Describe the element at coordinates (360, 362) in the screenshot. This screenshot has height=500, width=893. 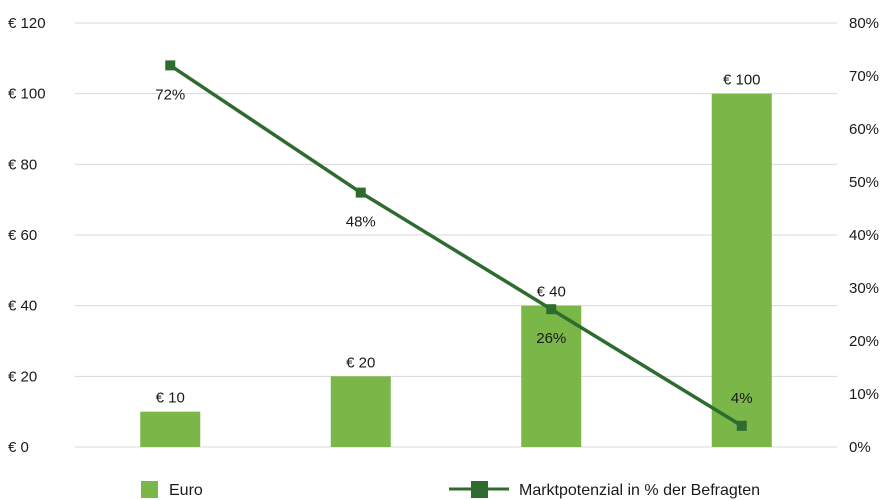
I see `bar-data-label: € 20` at that location.